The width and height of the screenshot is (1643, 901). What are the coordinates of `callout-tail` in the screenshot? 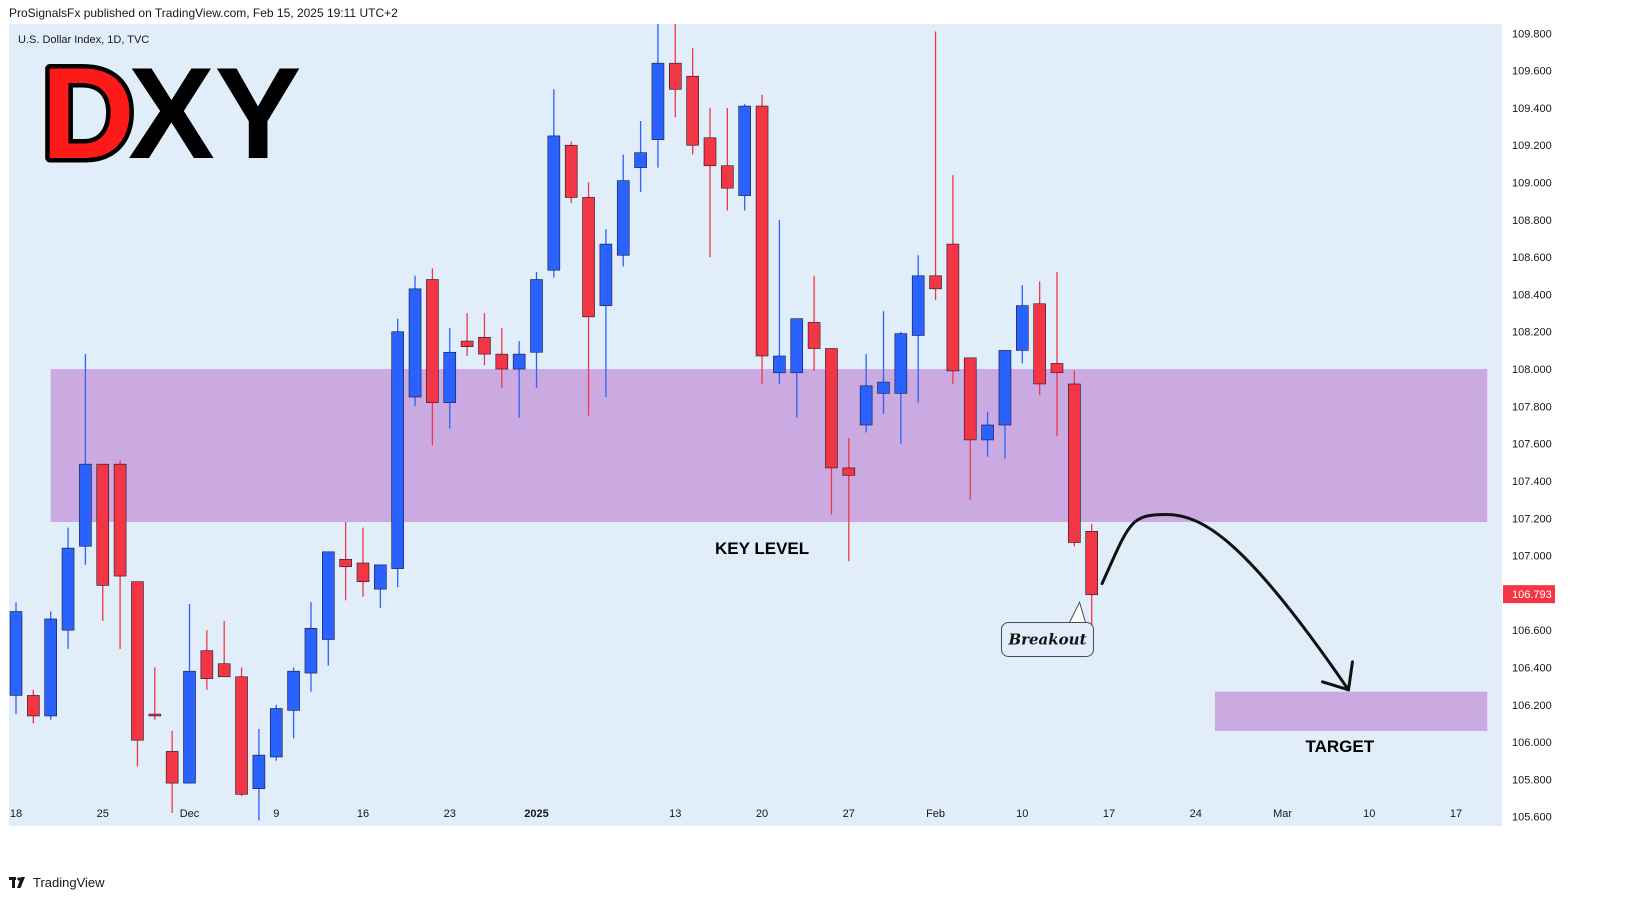 It's located at (1077, 611).